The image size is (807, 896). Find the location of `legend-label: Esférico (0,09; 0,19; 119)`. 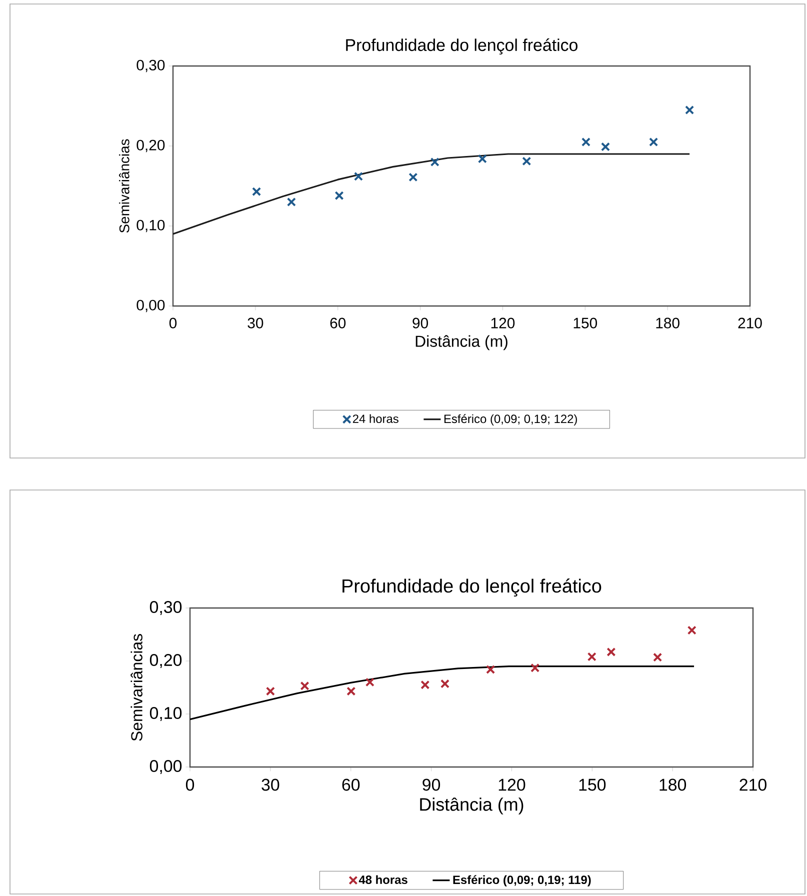

legend-label: Esférico (0,09; 0,19; 119) is located at coordinates (522, 880).